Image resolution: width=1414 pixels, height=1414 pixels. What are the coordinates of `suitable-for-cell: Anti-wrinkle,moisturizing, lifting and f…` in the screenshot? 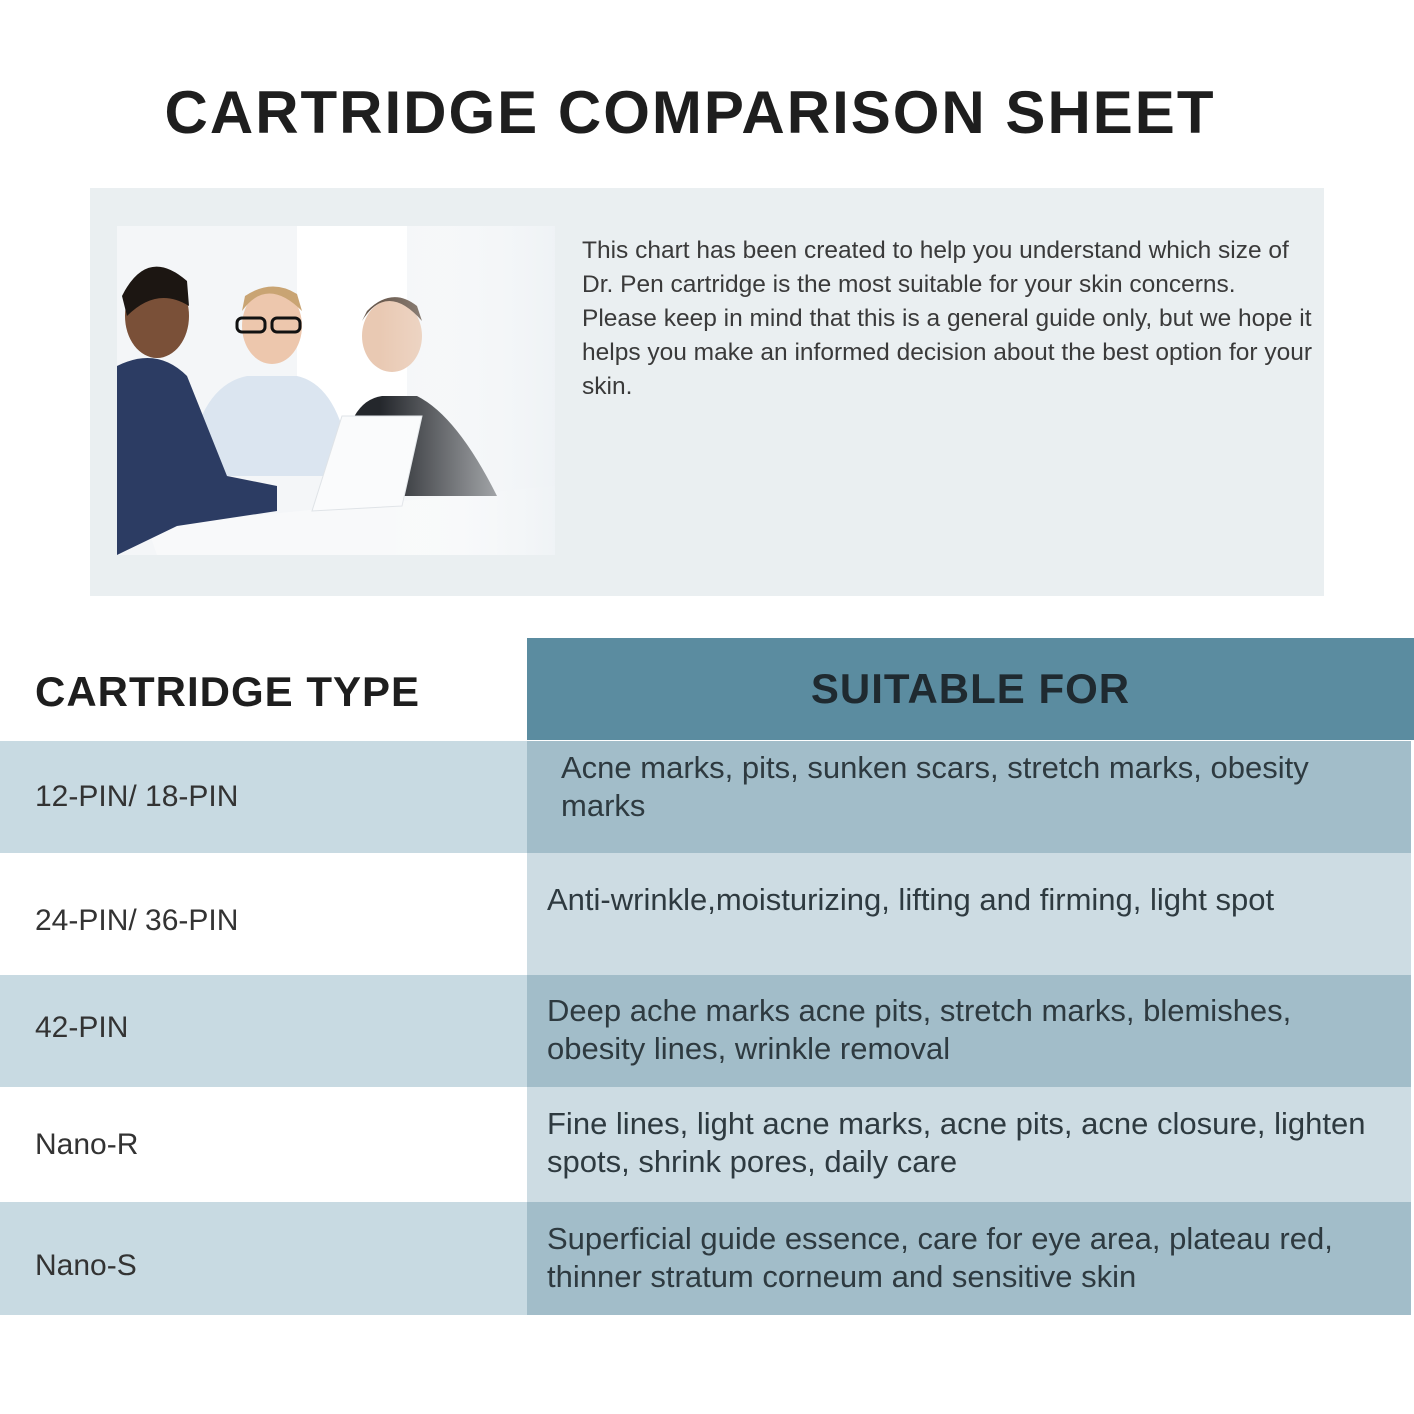 It's located at (969, 914).